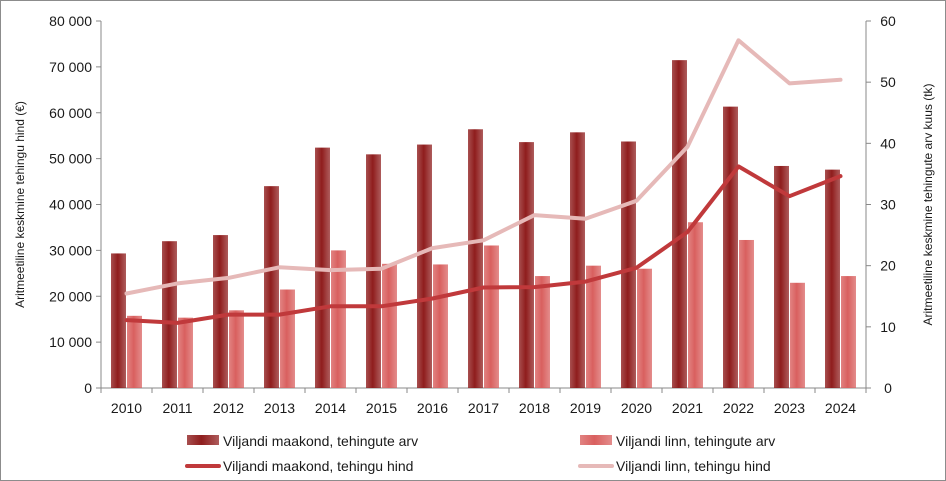 This screenshot has height=481, width=946. What do you see at coordinates (70, 159) in the screenshot?
I see `y-left-tick-label: 50 000` at bounding box center [70, 159].